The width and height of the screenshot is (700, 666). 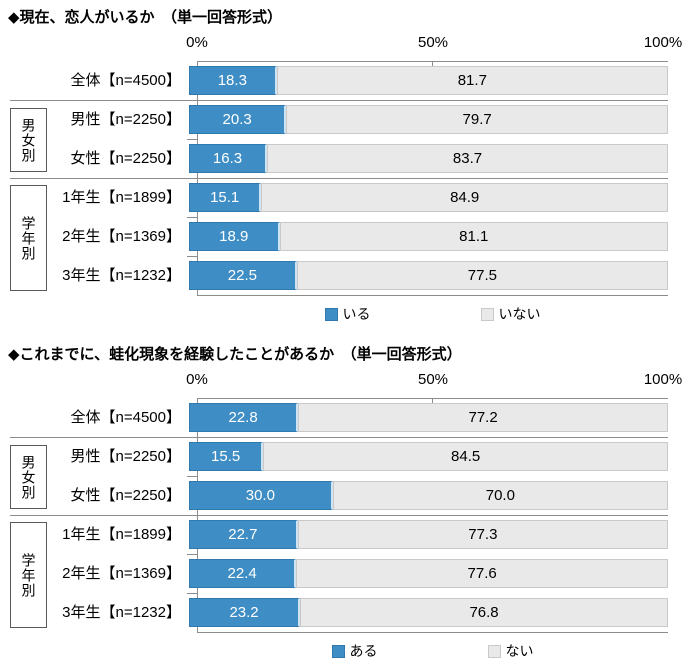 What do you see at coordinates (260, 495) in the screenshot?
I see `bar-value: 30.0` at bounding box center [260, 495].